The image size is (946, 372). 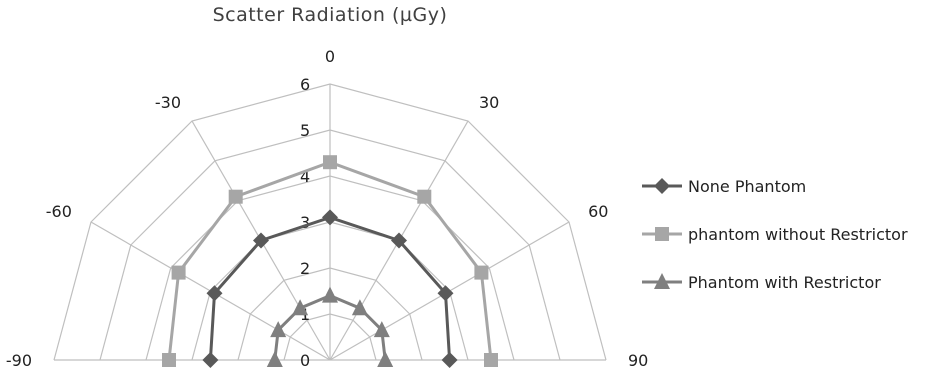 What do you see at coordinates (598, 211) in the screenshot?
I see `angle-label: 60` at bounding box center [598, 211].